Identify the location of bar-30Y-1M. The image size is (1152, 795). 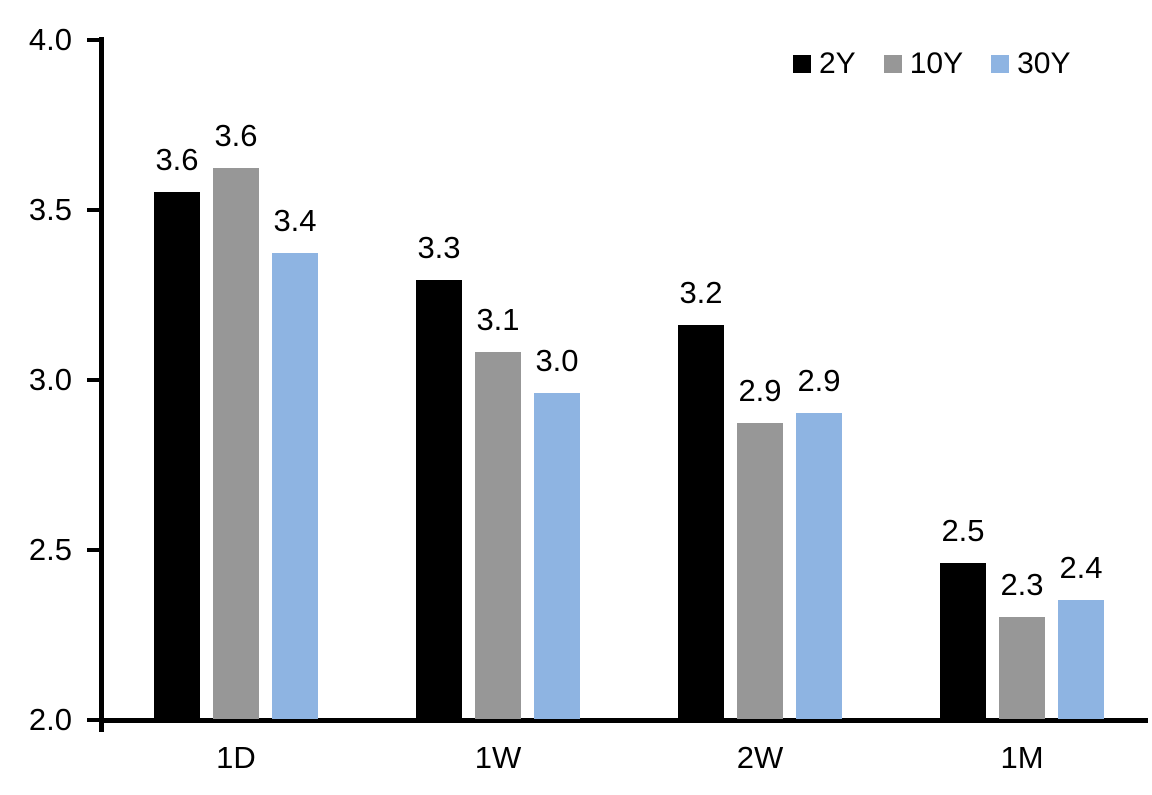
(1081, 659).